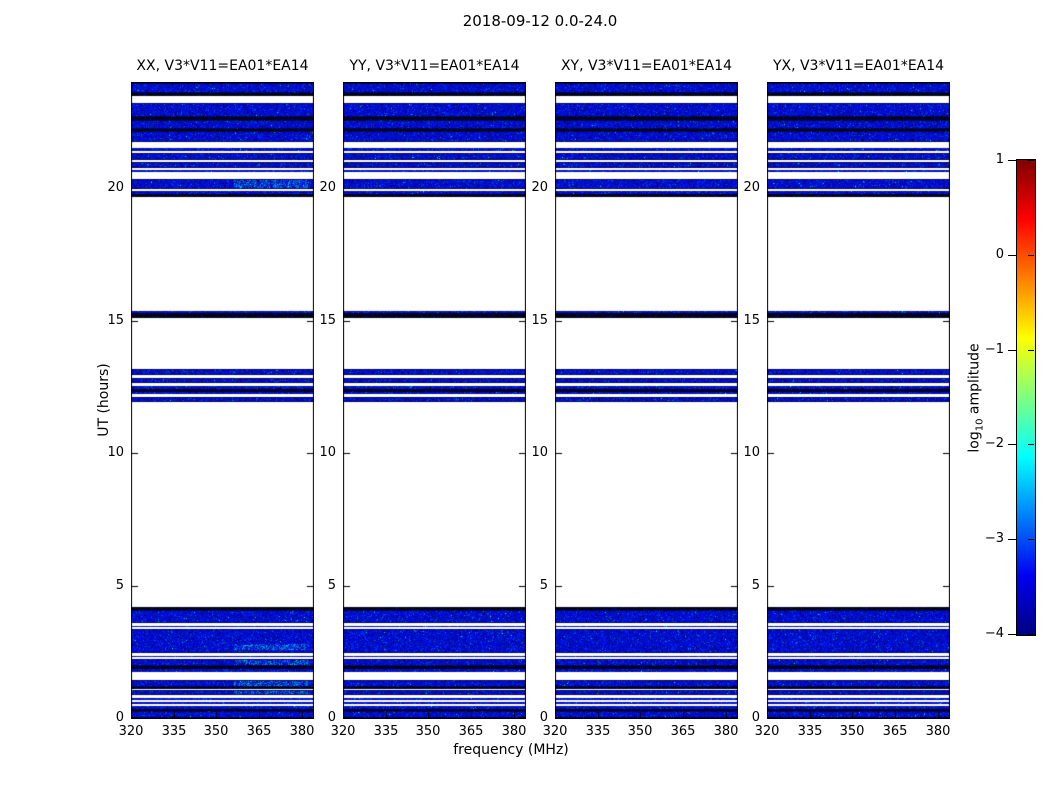 This screenshot has width=1050, height=800. What do you see at coordinates (646, 66) in the screenshot?
I see `panel-title-xy: XY, V3*V11=EA01*EA14` at bounding box center [646, 66].